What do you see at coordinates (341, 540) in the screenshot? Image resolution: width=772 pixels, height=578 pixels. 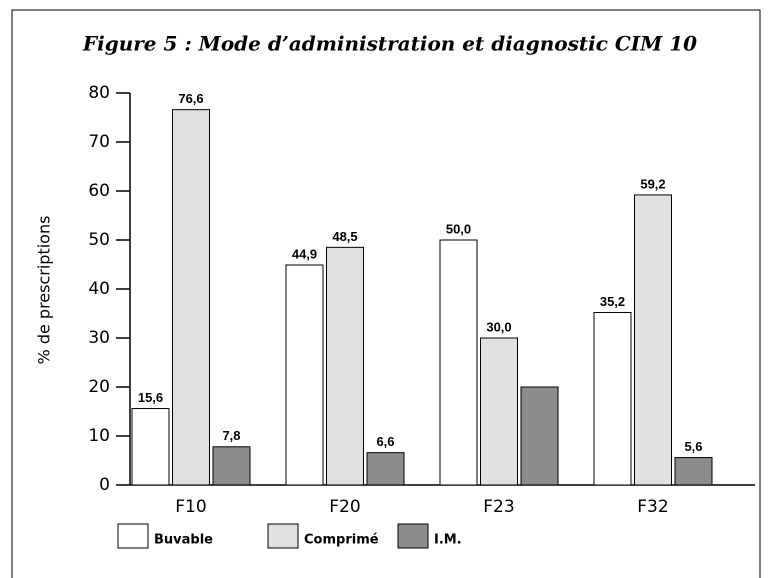 I see `legend-label: Comprimé` at bounding box center [341, 540].